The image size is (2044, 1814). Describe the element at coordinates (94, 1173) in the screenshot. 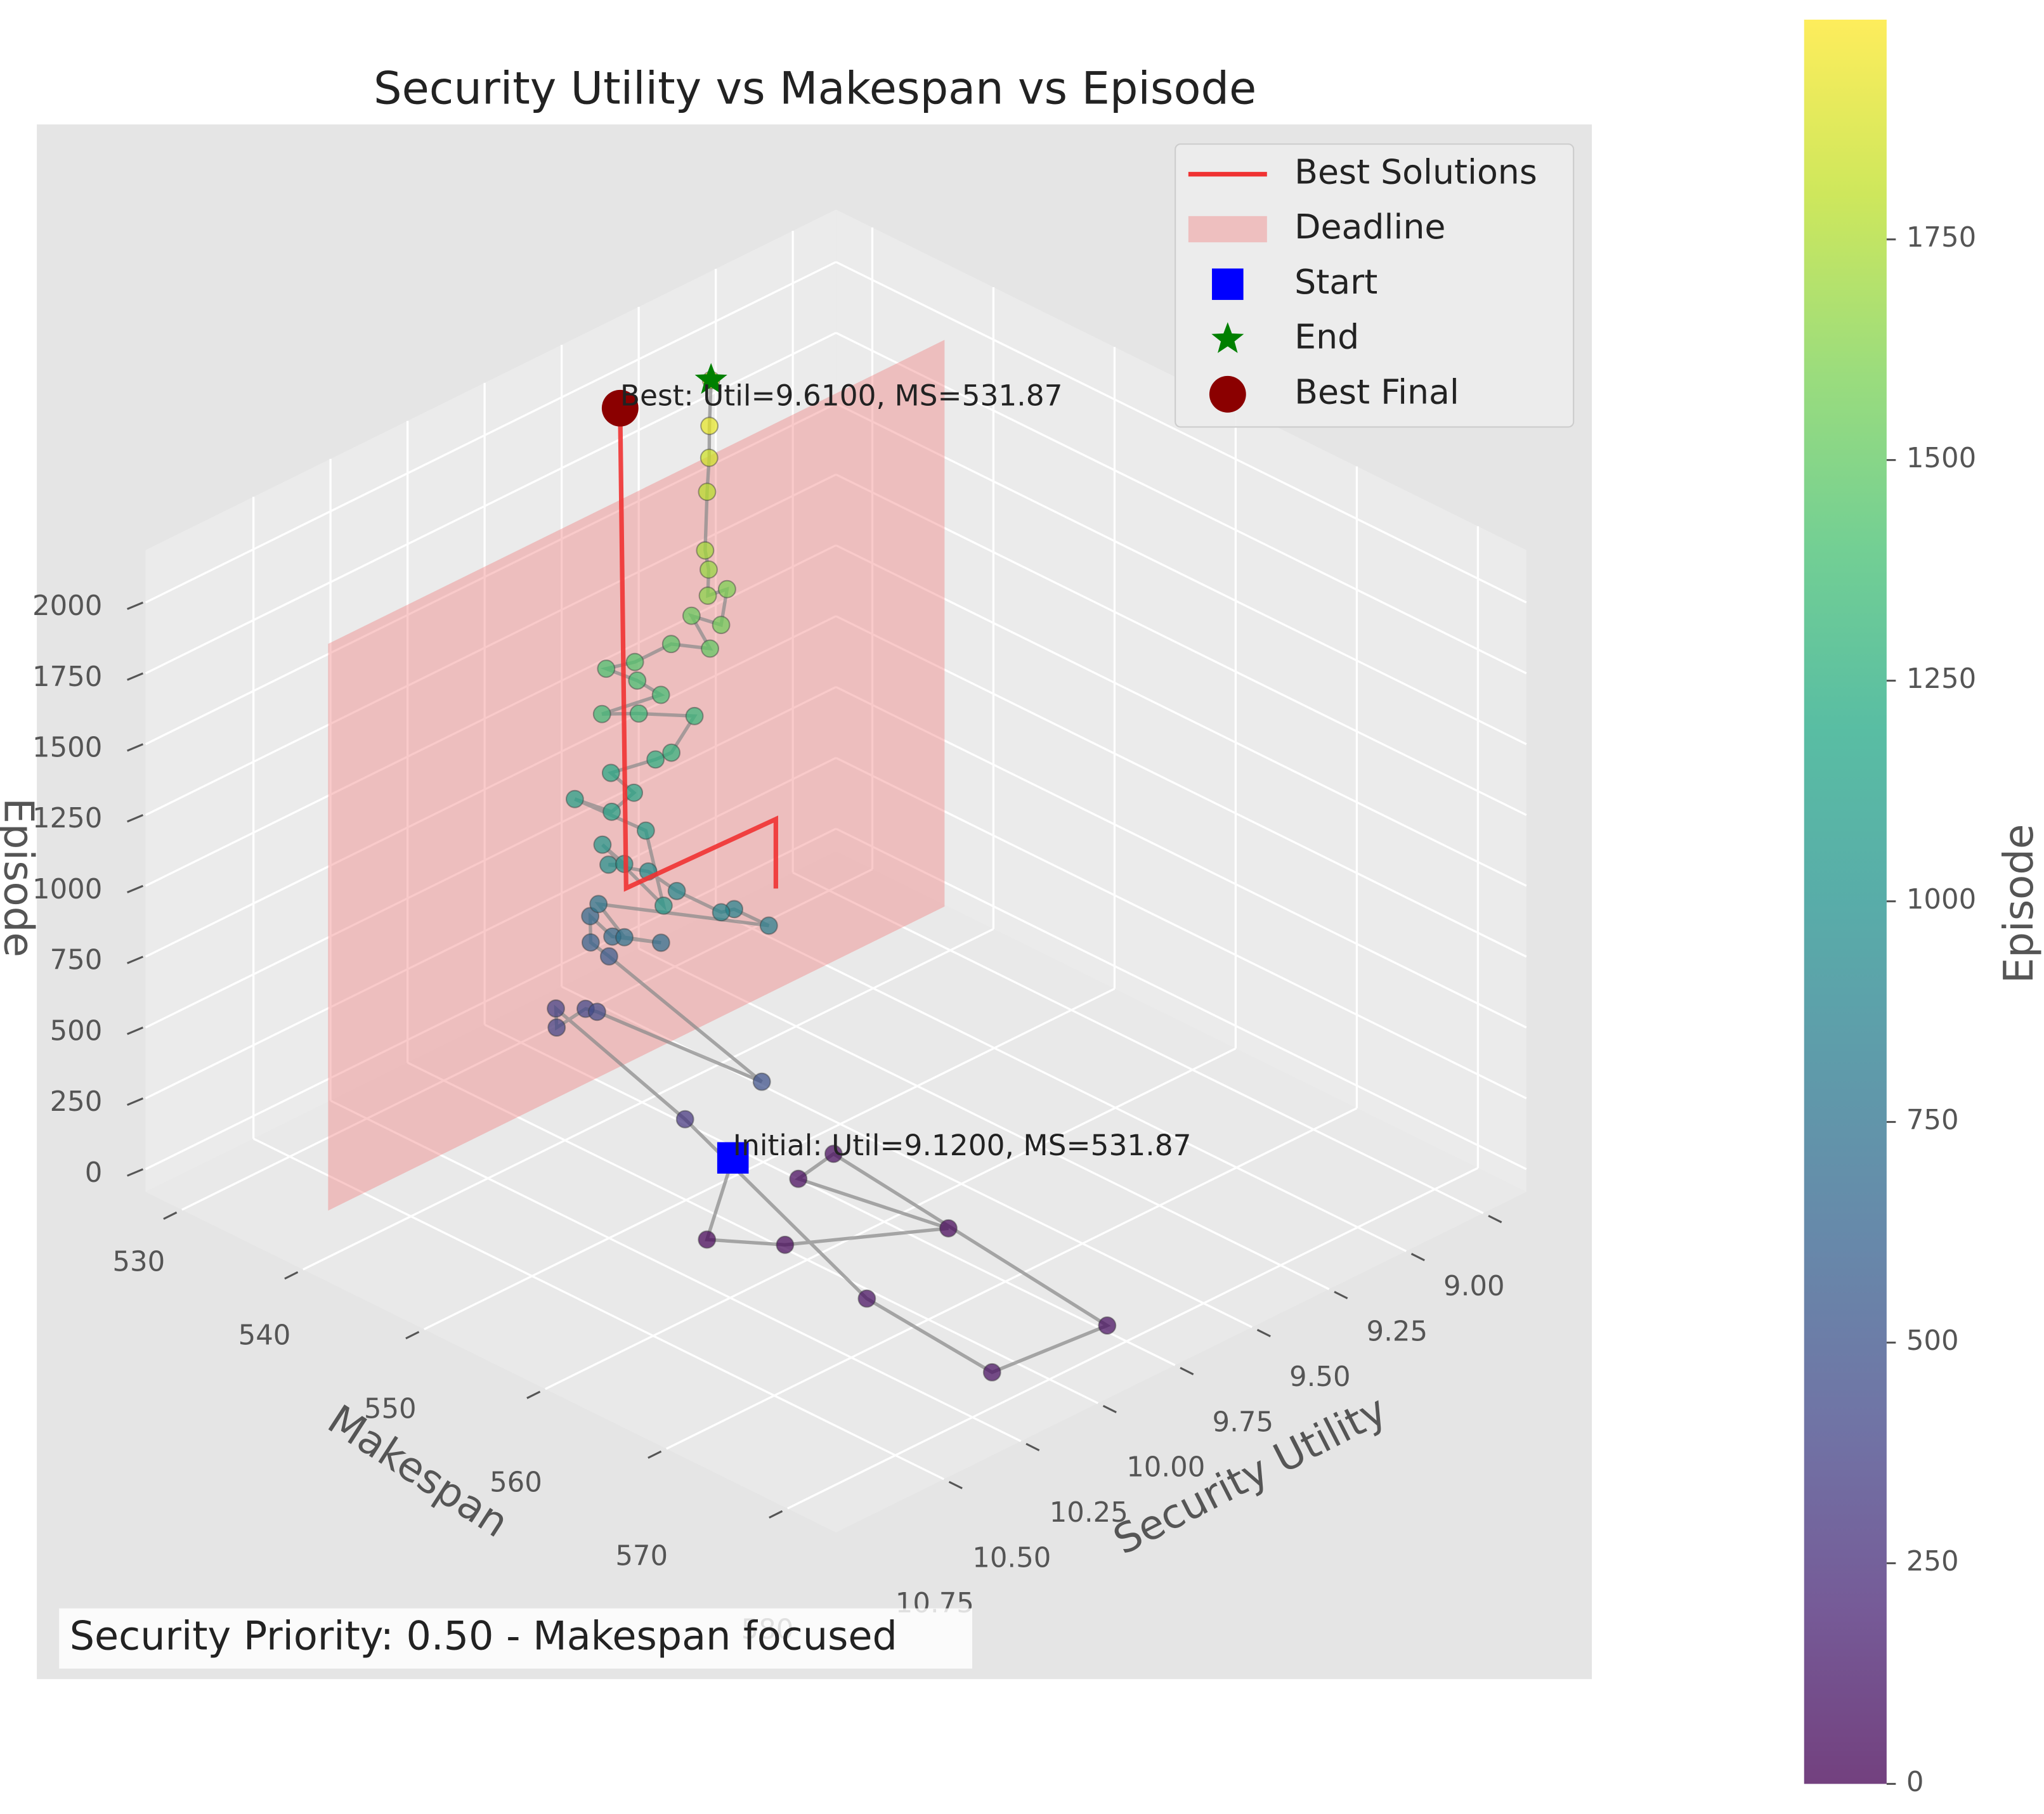

I see `z-tick-label: 0` at that location.